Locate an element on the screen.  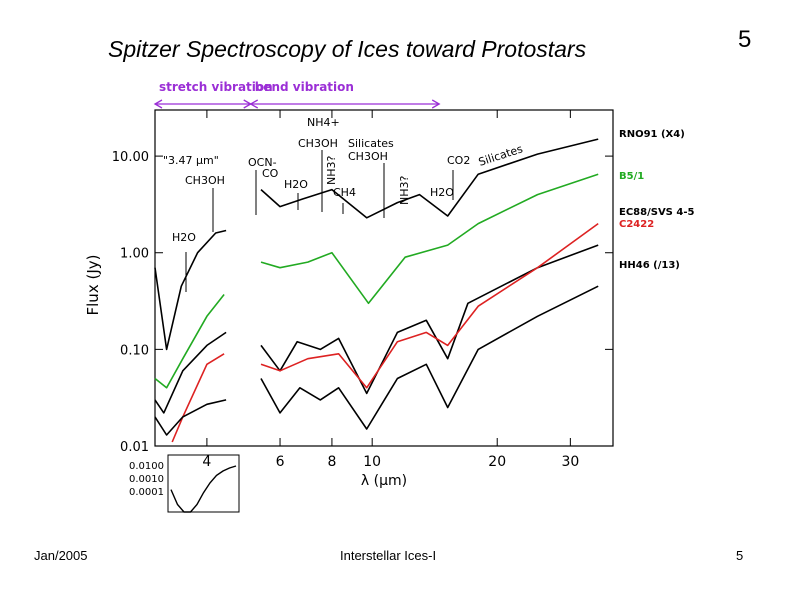
inset-tick-label: 0.0100 is located at coordinates (146, 466).